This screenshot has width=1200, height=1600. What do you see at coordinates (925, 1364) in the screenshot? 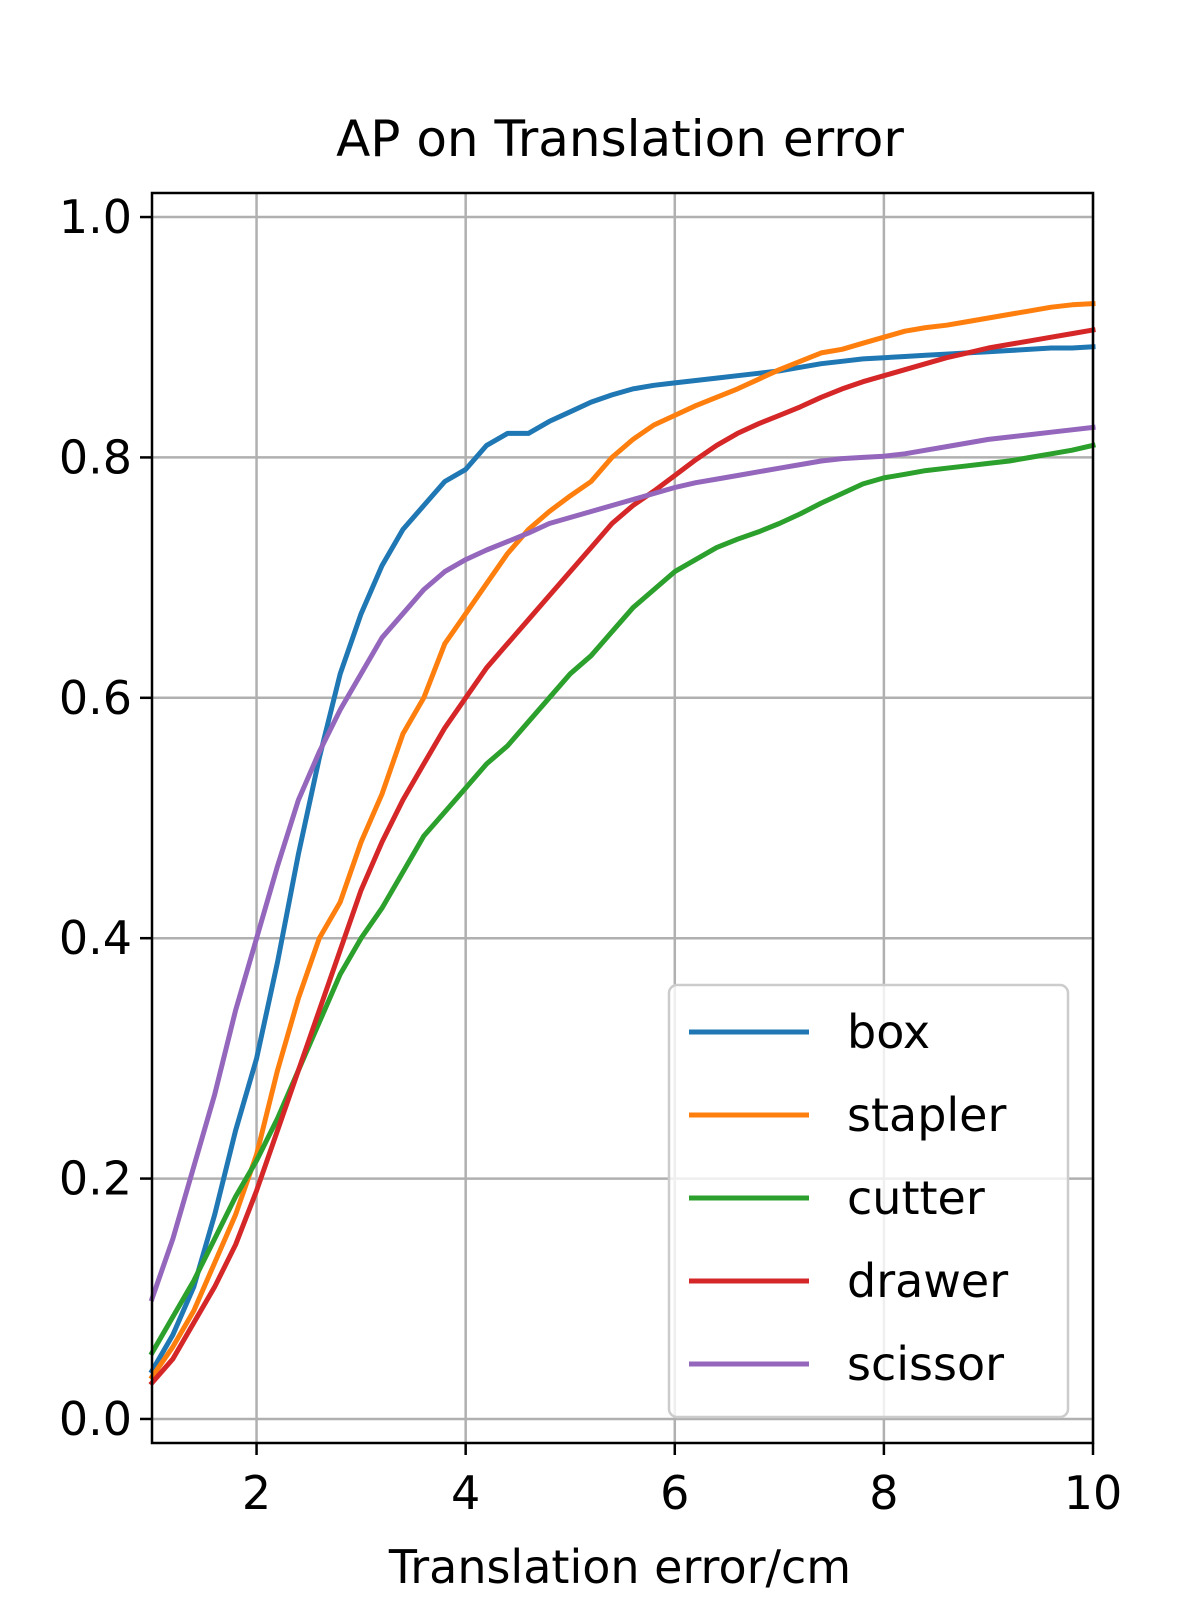
I see `legend-label-scissor: scissor` at bounding box center [925, 1364].